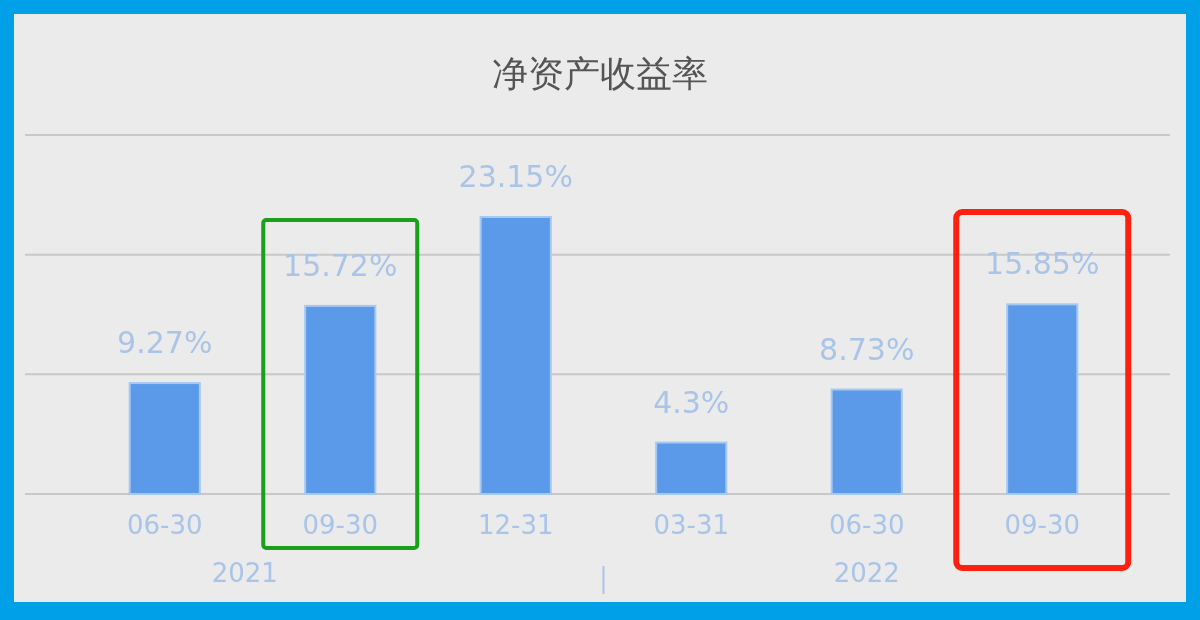 The image size is (1200, 620). I want to click on data-label: 15.72%, so click(340, 265).